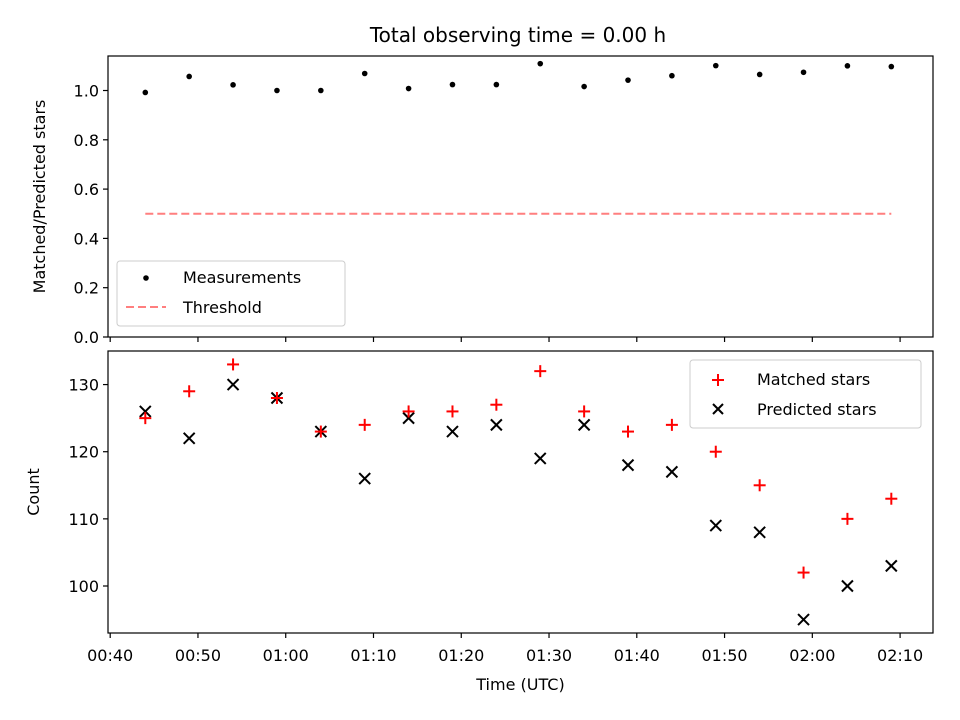 The height and width of the screenshot is (720, 960). Describe the element at coordinates (86, 189) in the screenshot. I see `top-ytick-label: 0.6` at that location.